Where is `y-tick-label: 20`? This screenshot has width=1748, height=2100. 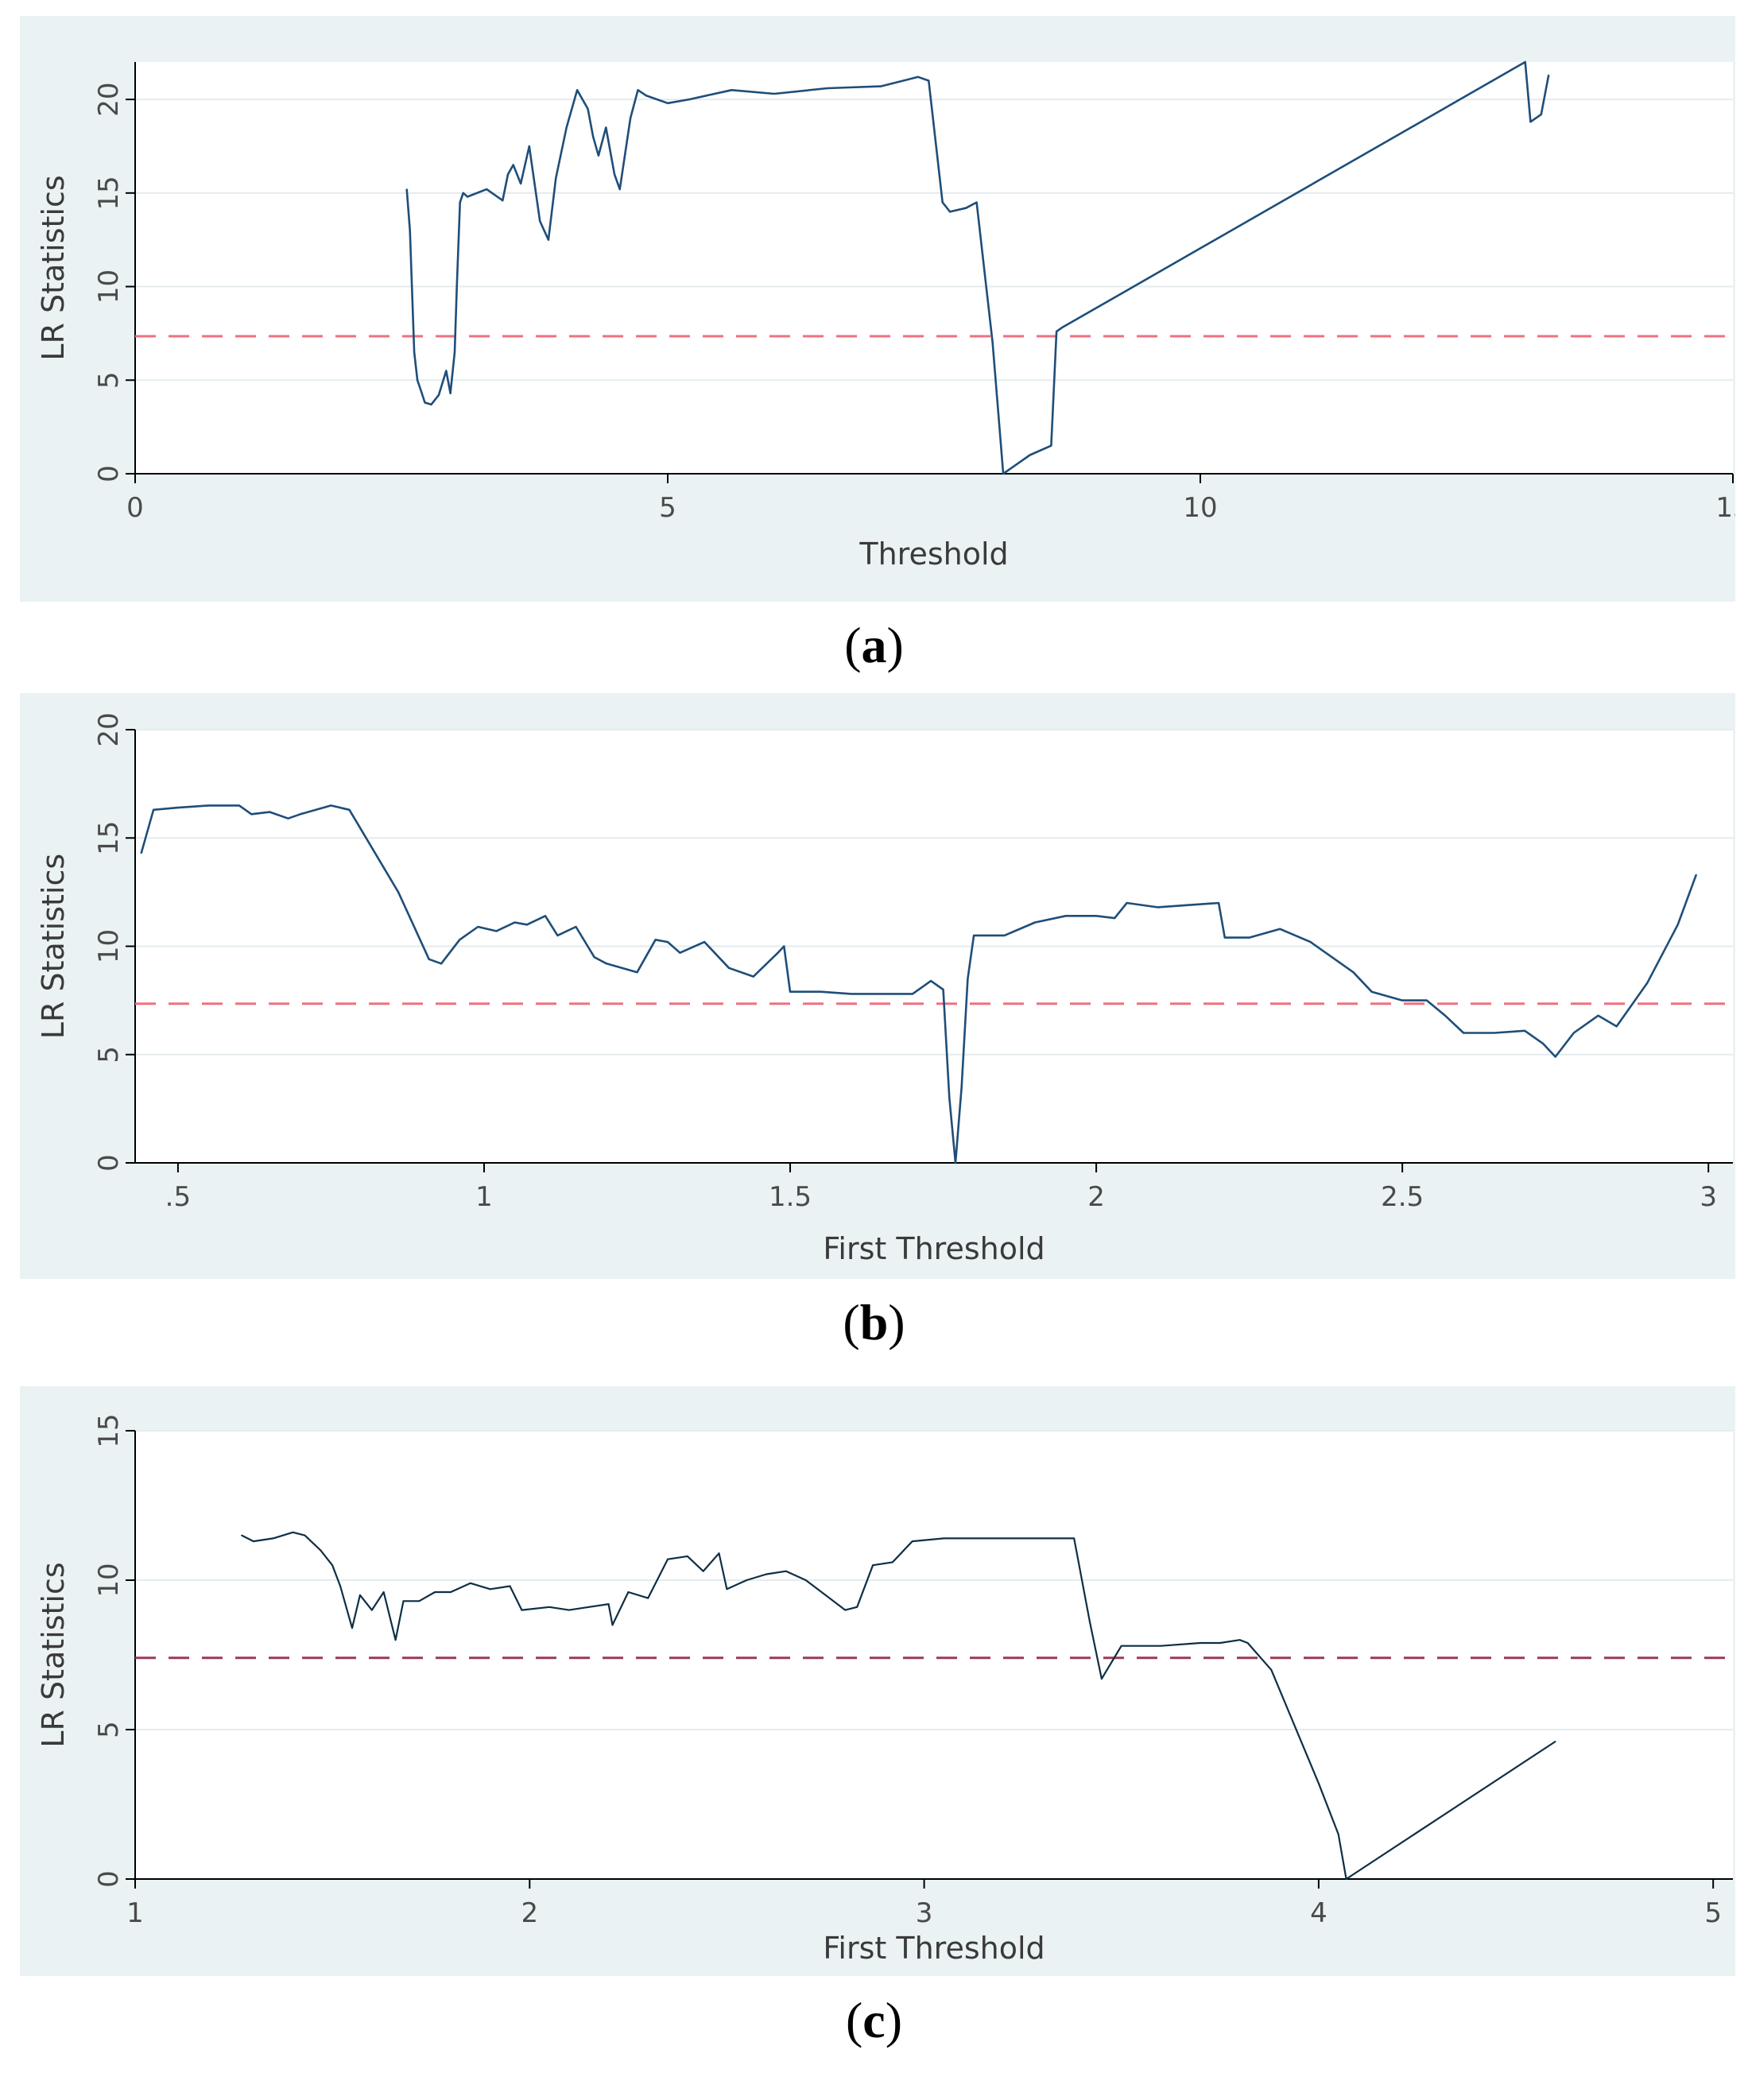
y-tick-label: 20 is located at coordinates (109, 729).